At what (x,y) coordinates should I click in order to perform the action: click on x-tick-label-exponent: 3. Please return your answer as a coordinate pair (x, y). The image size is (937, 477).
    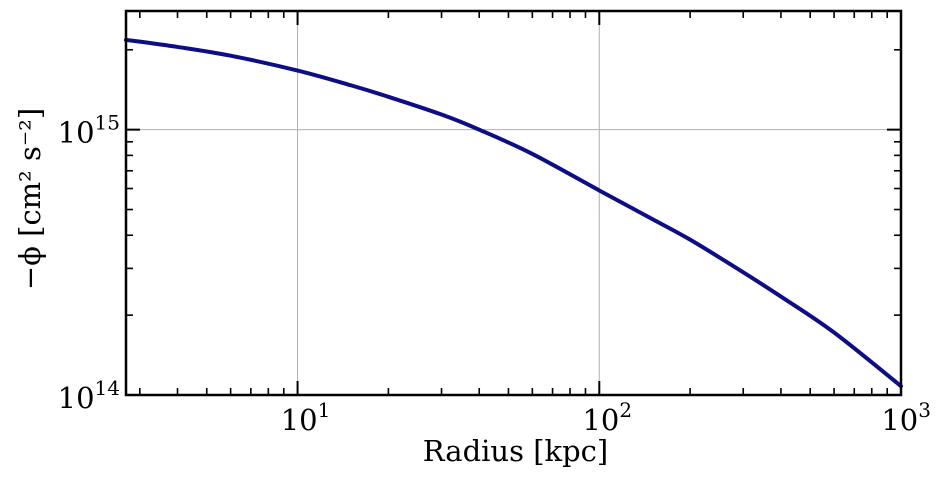
    Looking at the image, I should click on (924, 410).